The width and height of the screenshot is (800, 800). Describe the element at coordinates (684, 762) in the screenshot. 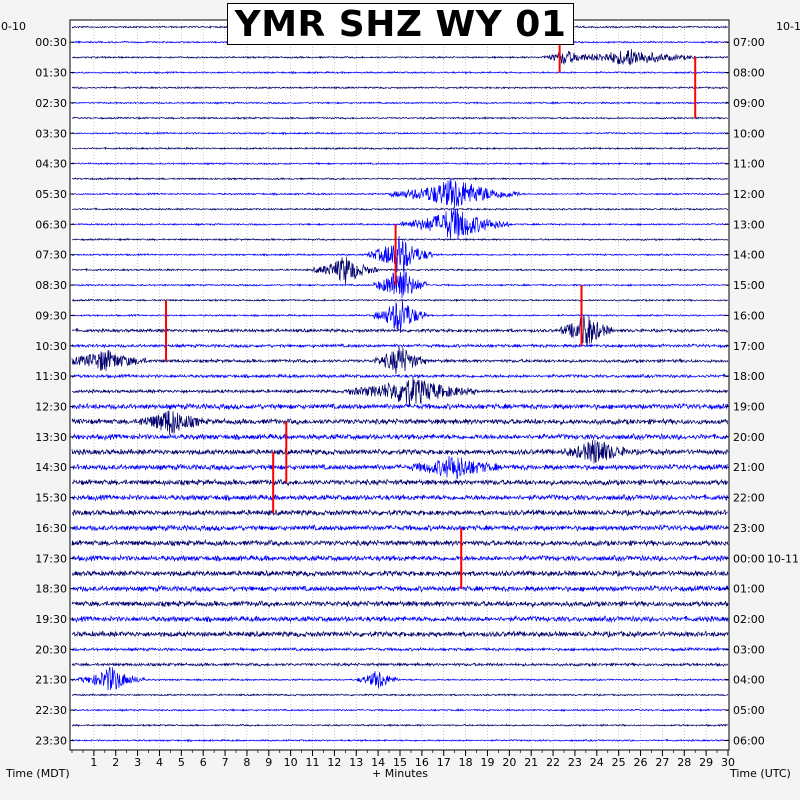

I see `x-tick-label: 28` at that location.